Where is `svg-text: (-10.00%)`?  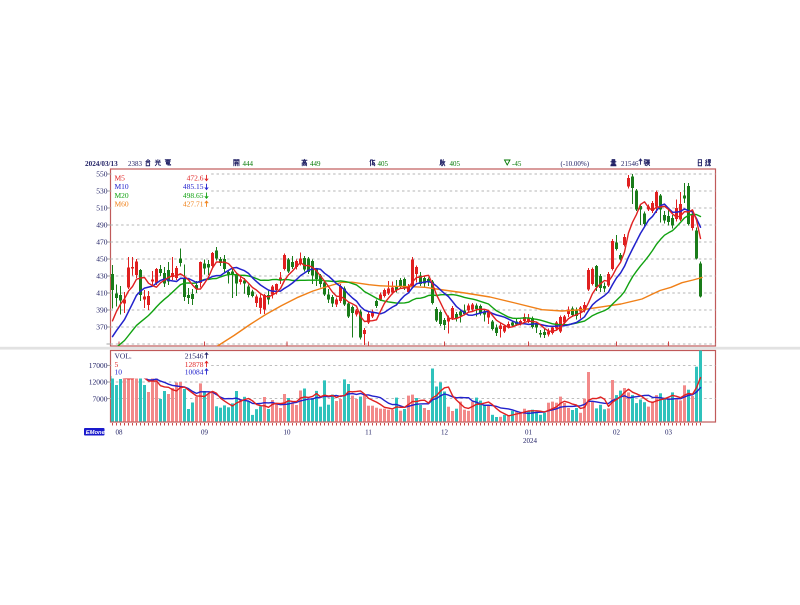
svg-text: (-10.00%) is located at coordinates (575, 164).